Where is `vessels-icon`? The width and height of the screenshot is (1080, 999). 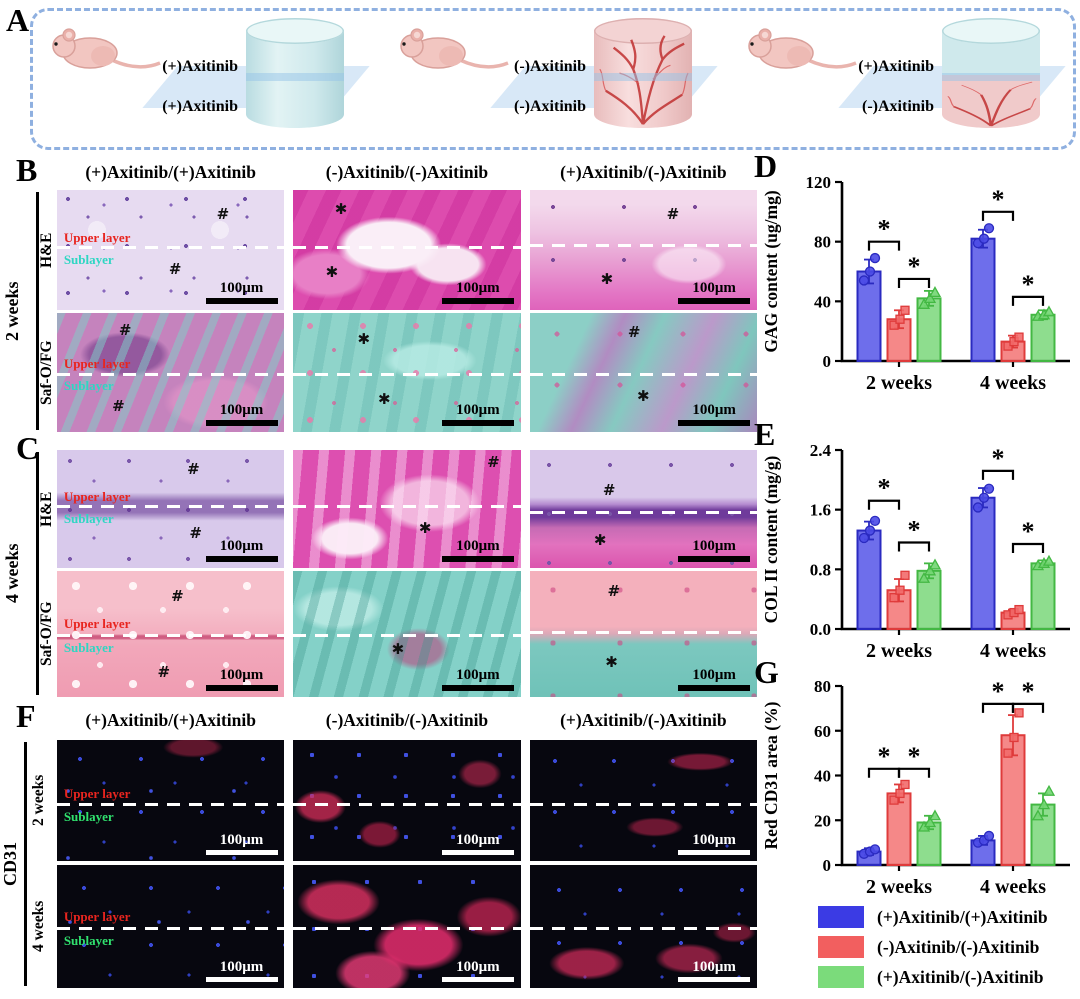
vessels-icon is located at coordinates (644, 80).